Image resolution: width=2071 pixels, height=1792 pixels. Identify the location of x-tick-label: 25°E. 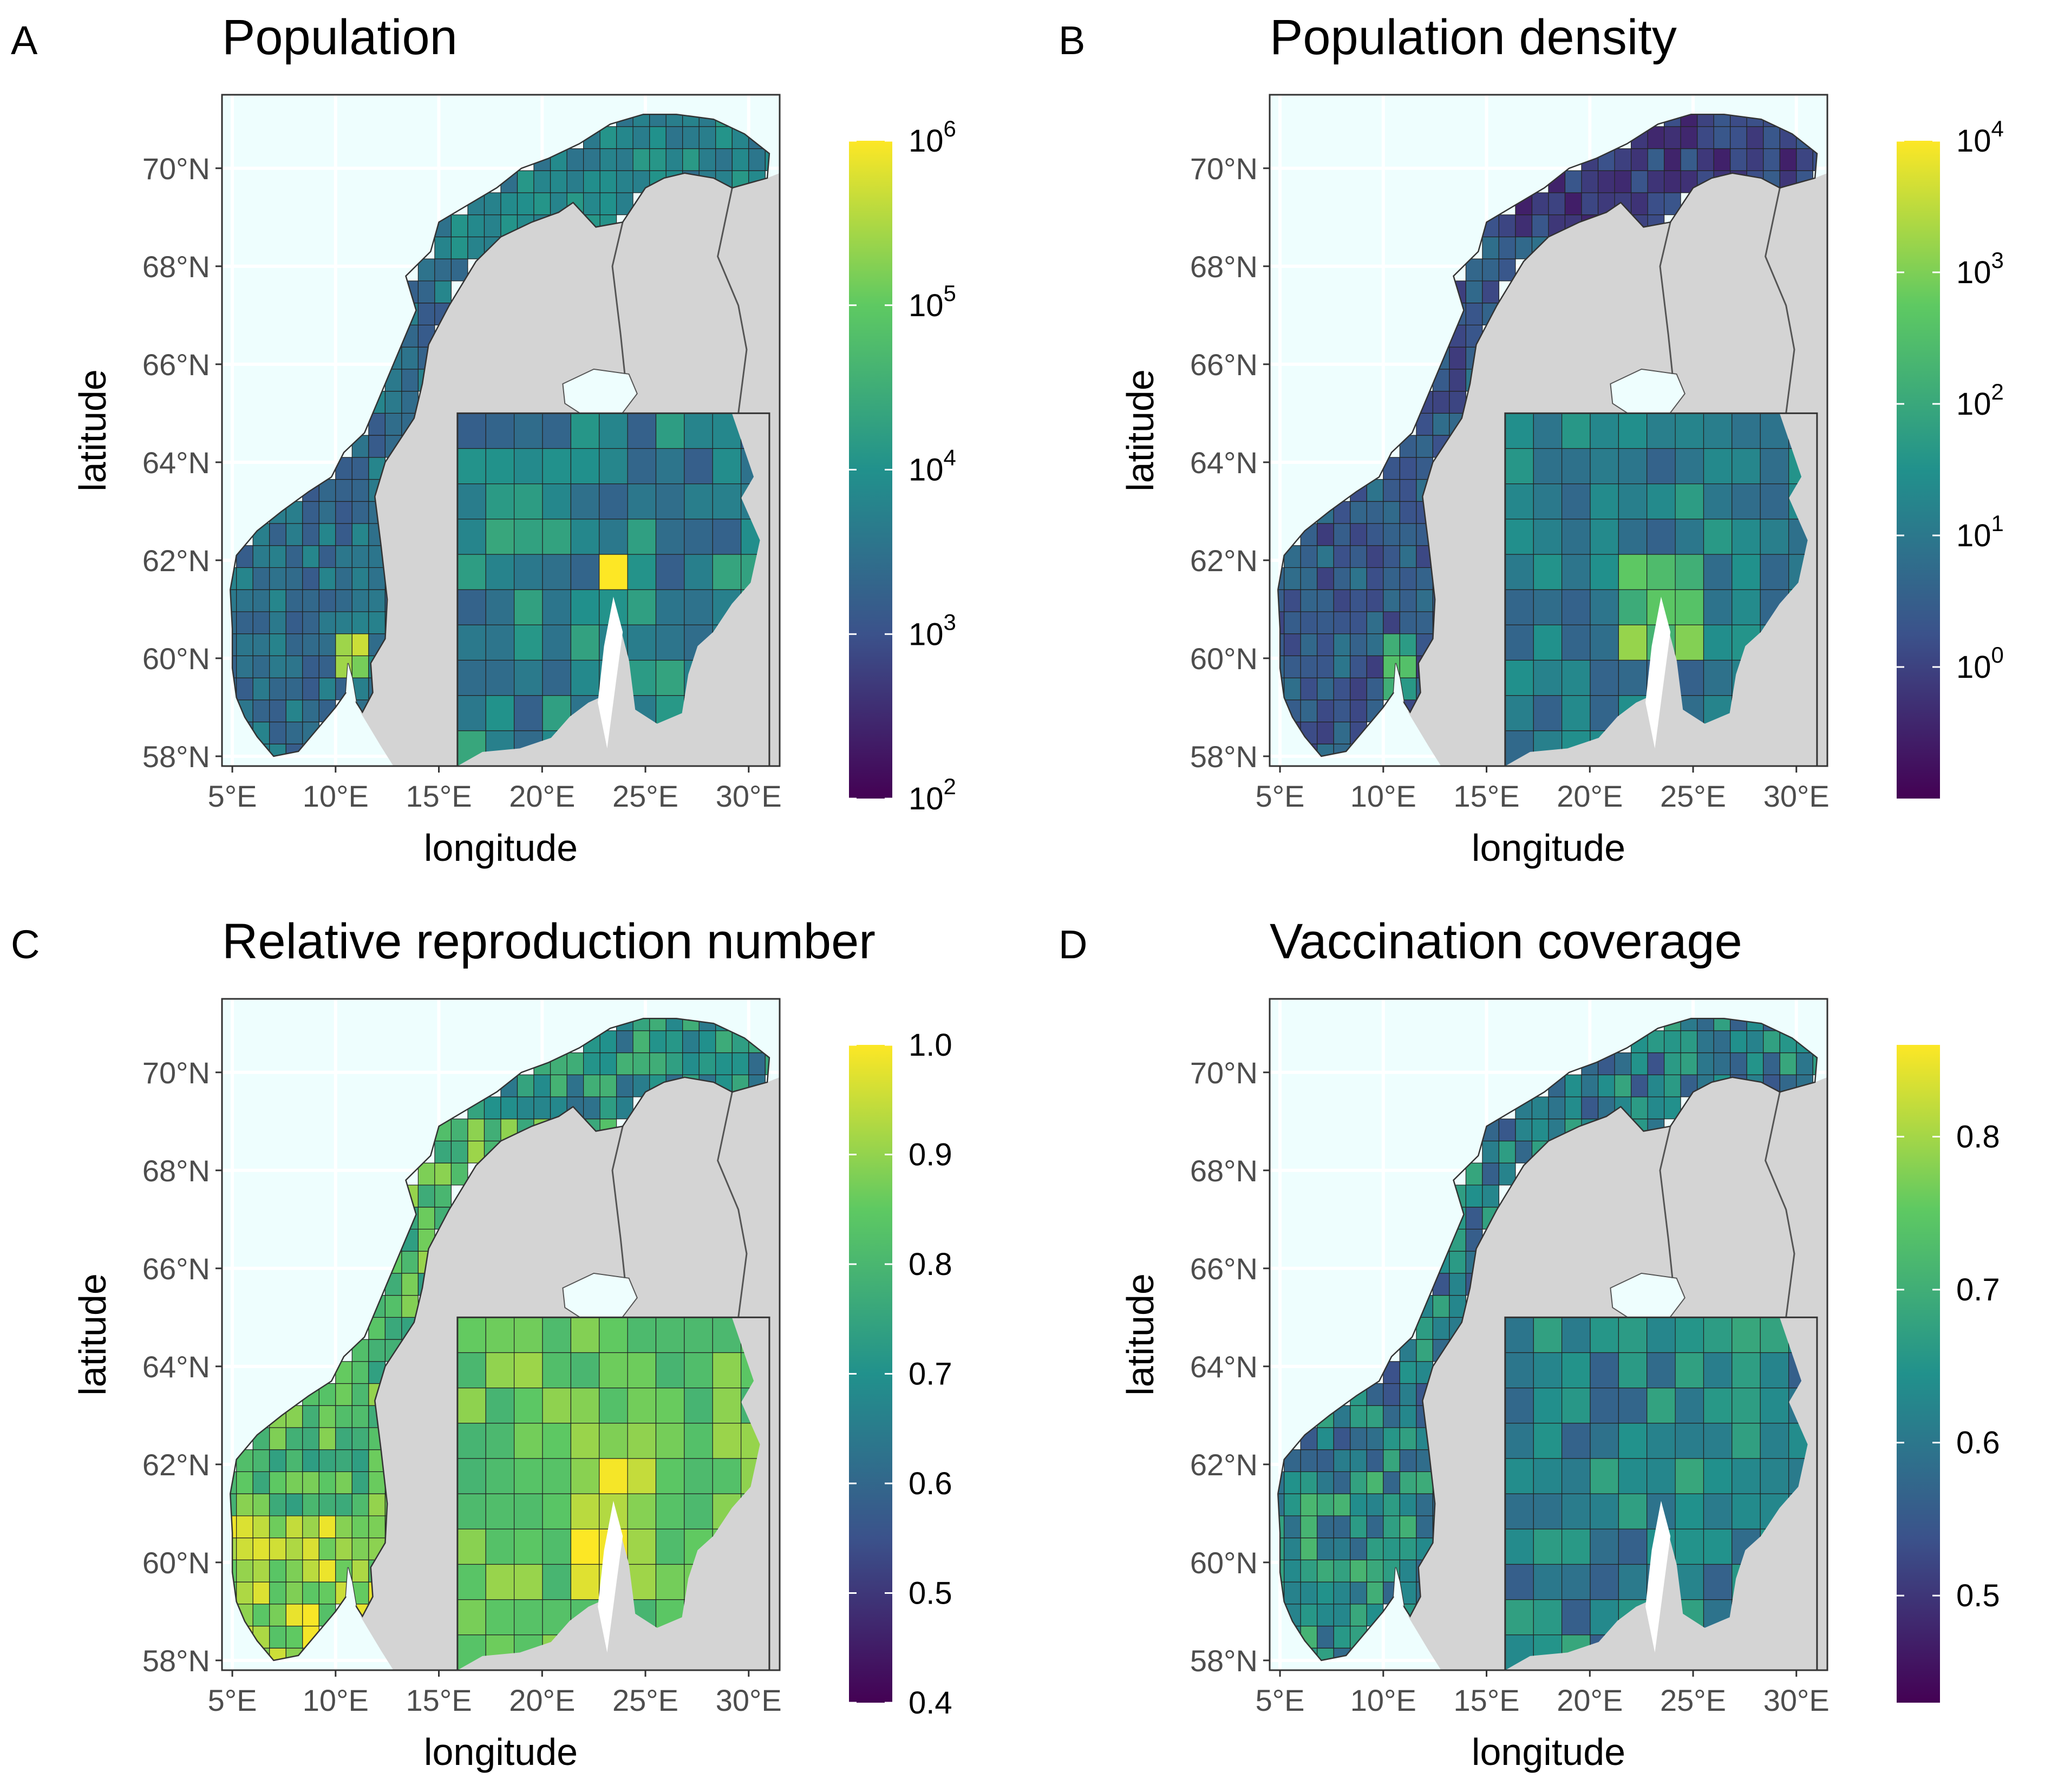
(645, 796).